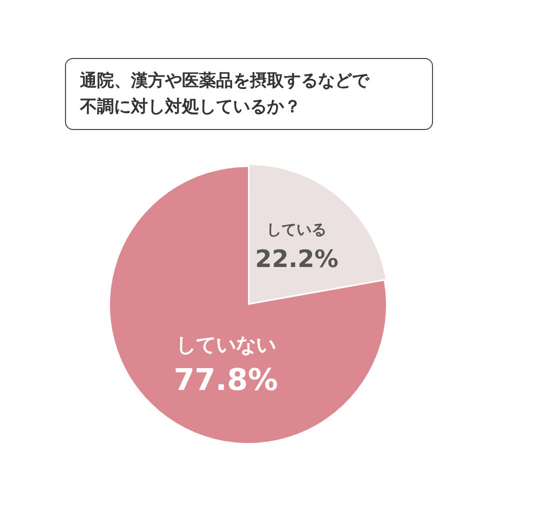 The height and width of the screenshot is (518, 544). I want to click on data-label: 22.2%, so click(296, 259).